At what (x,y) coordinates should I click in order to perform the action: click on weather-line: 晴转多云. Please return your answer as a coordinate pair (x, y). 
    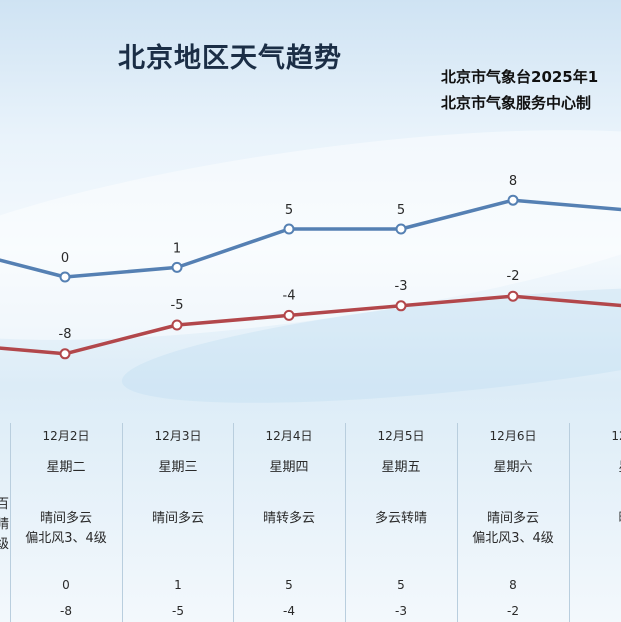
    Looking at the image, I should click on (288, 518).